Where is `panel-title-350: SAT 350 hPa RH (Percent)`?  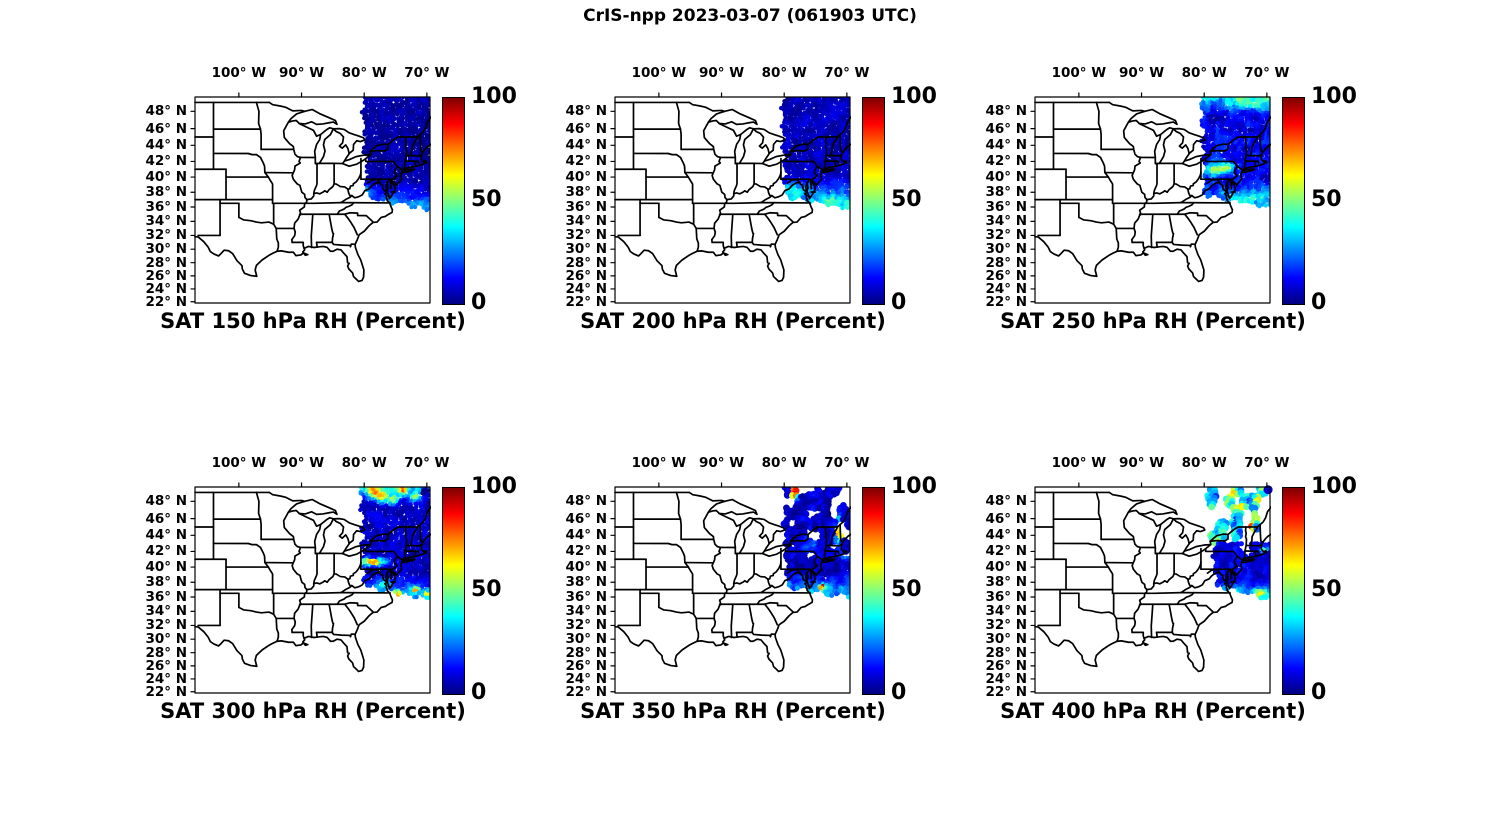
panel-title-350: SAT 350 hPa RH (Percent) is located at coordinates (733, 711).